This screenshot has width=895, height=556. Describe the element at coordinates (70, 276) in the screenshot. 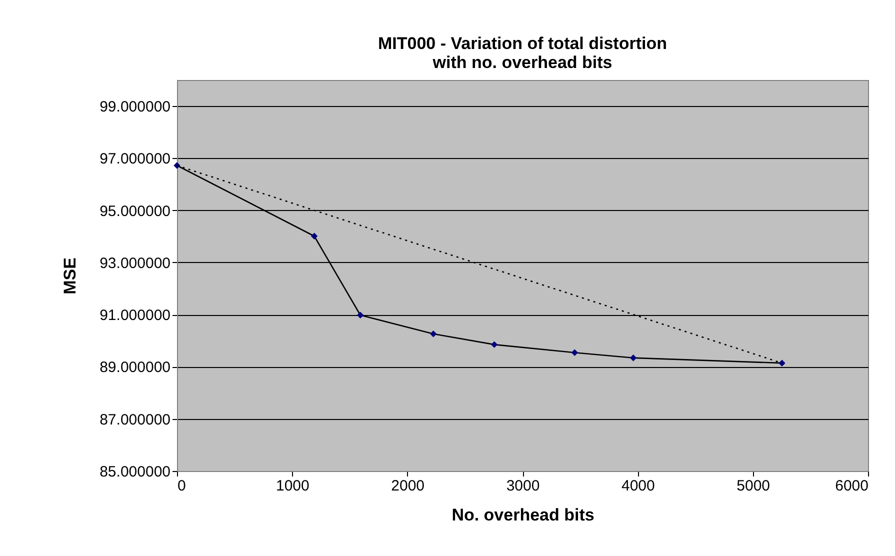

I see `y-axis-title: MSE` at that location.